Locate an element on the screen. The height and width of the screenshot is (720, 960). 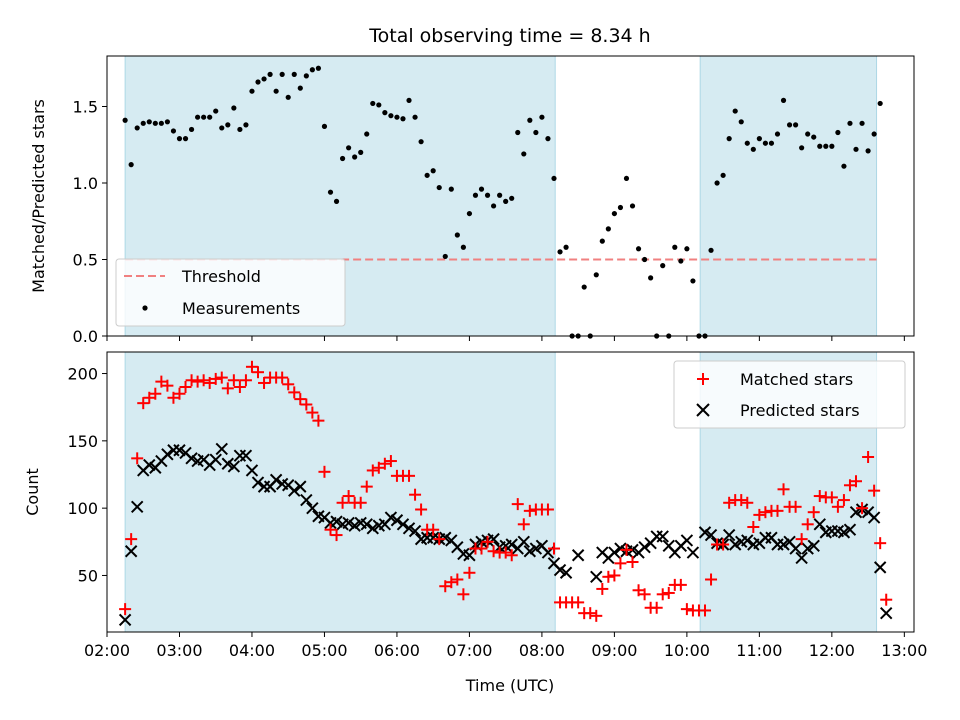
x-tick-label: 03:00 is located at coordinates (179, 650).